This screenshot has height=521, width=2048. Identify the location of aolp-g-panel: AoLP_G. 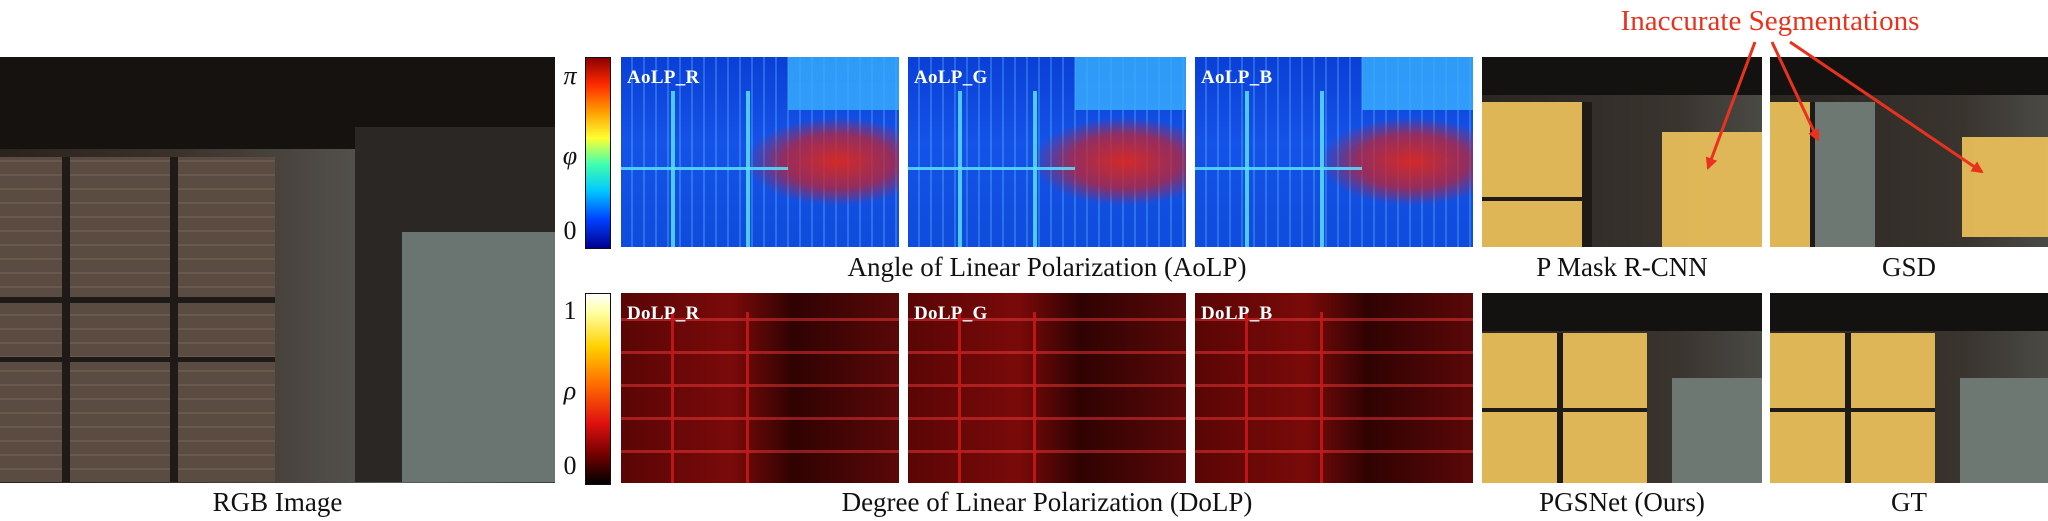
(1047, 152).